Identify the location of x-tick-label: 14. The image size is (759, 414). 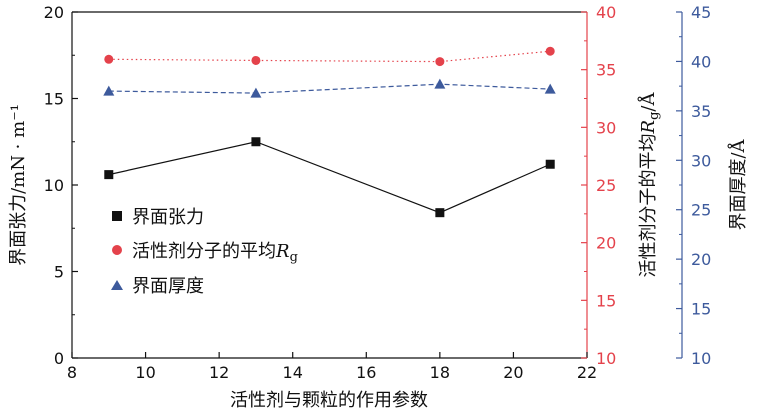
(293, 372).